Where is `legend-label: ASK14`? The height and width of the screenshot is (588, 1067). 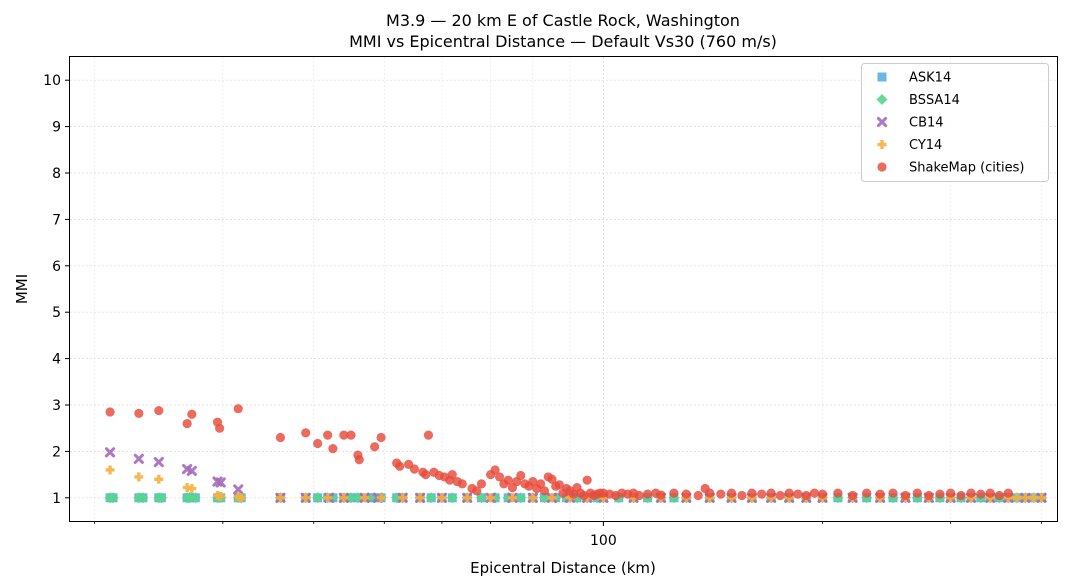
legend-label: ASK14 is located at coordinates (930, 78).